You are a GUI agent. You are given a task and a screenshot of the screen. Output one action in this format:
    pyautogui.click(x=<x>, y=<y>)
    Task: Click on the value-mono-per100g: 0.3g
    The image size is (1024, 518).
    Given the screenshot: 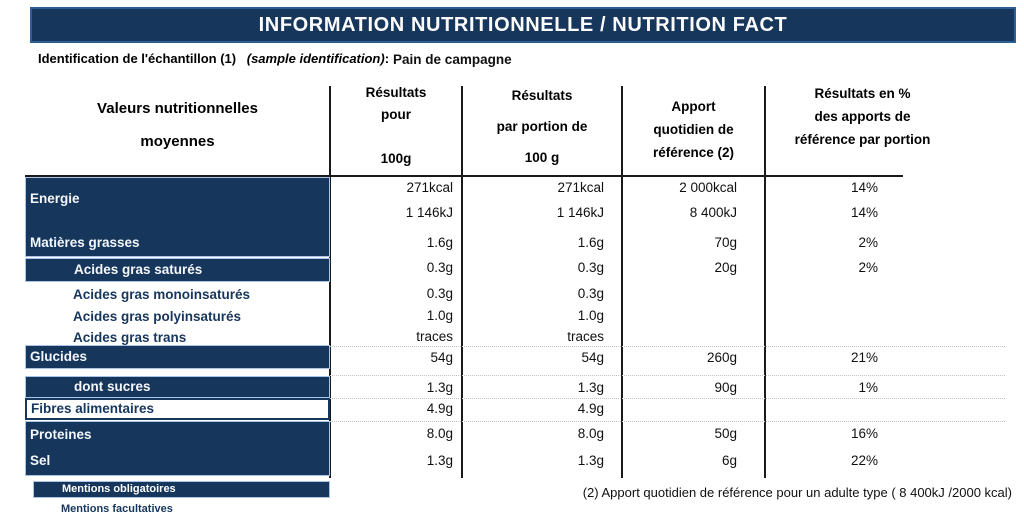 What is the action you would take?
    pyautogui.click(x=439, y=293)
    